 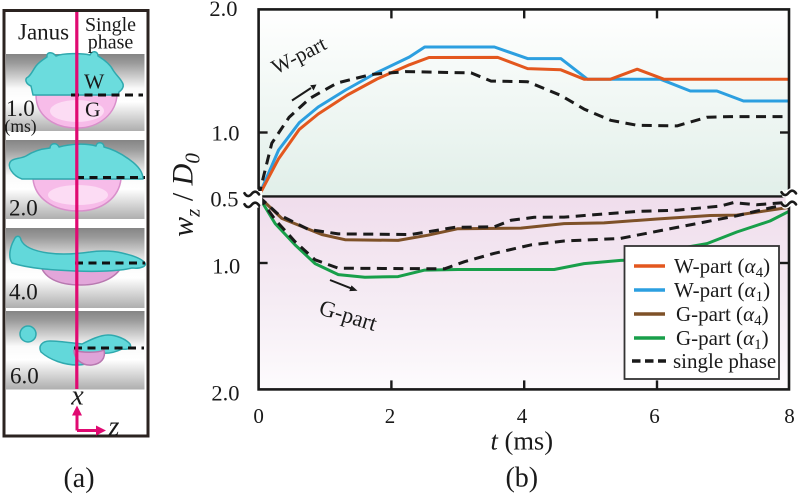 What do you see at coordinates (654, 416) in the screenshot?
I see `svg-text: 6` at bounding box center [654, 416].